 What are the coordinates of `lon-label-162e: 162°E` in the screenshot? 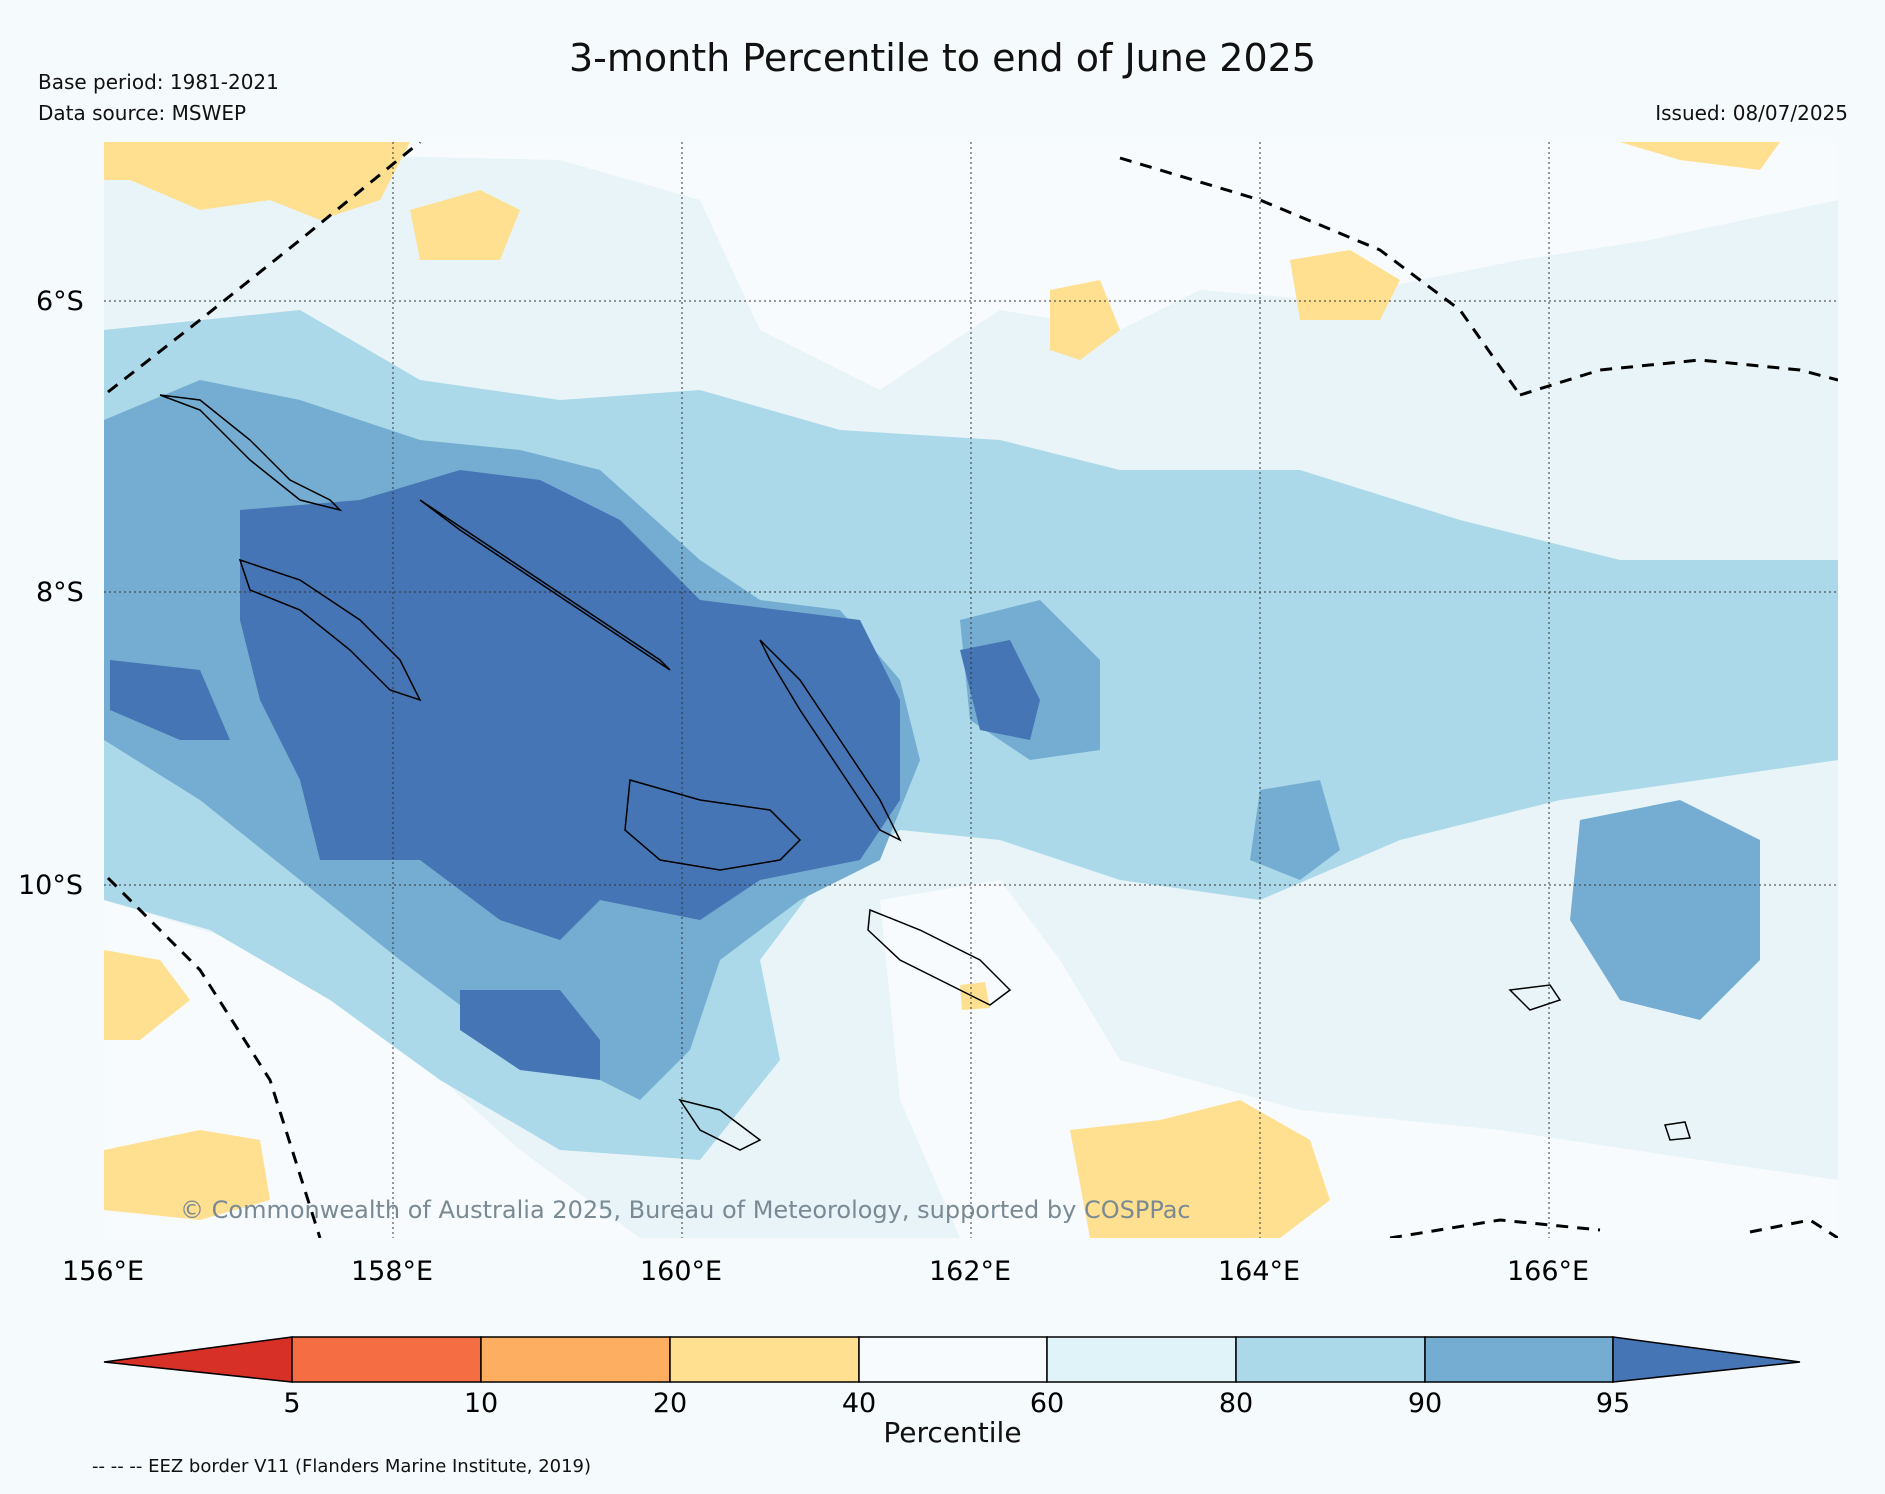 It's located at (970, 1271).